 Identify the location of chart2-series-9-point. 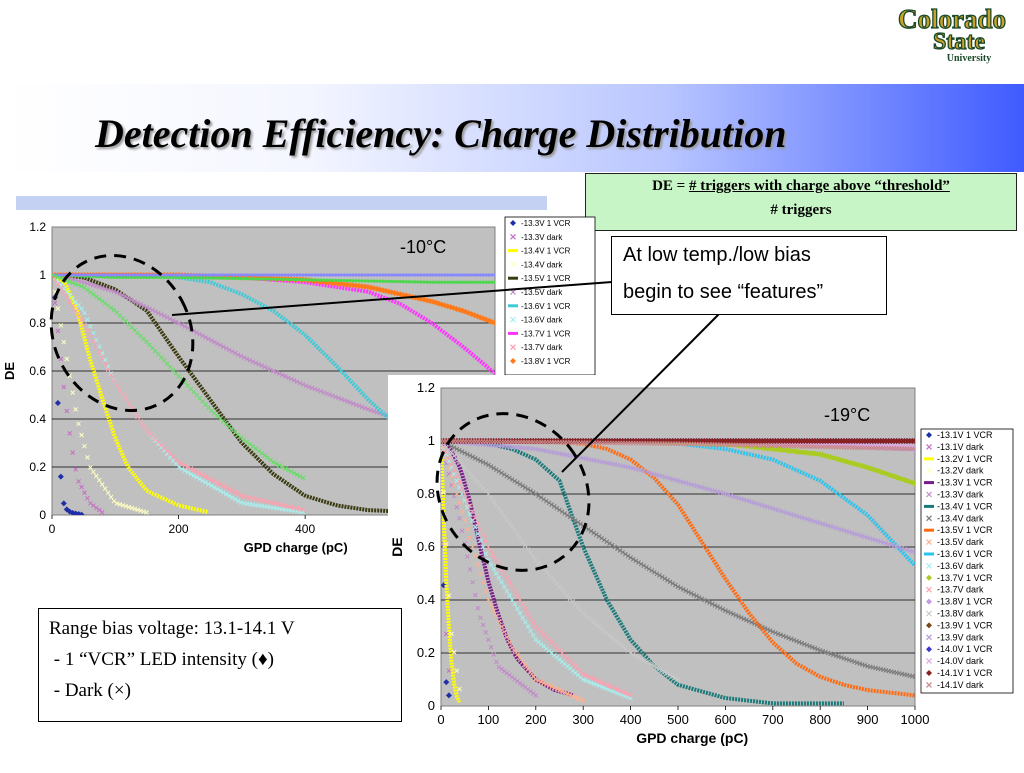
(512, 648).